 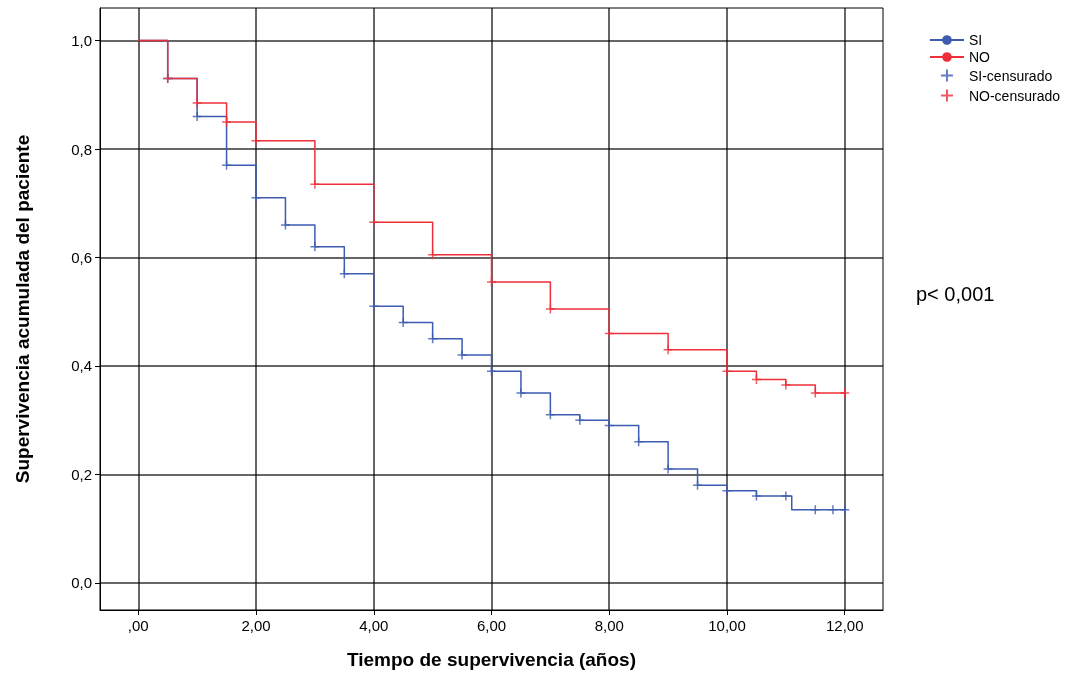 What do you see at coordinates (975, 40) in the screenshot?
I see `legend-label: SI` at bounding box center [975, 40].